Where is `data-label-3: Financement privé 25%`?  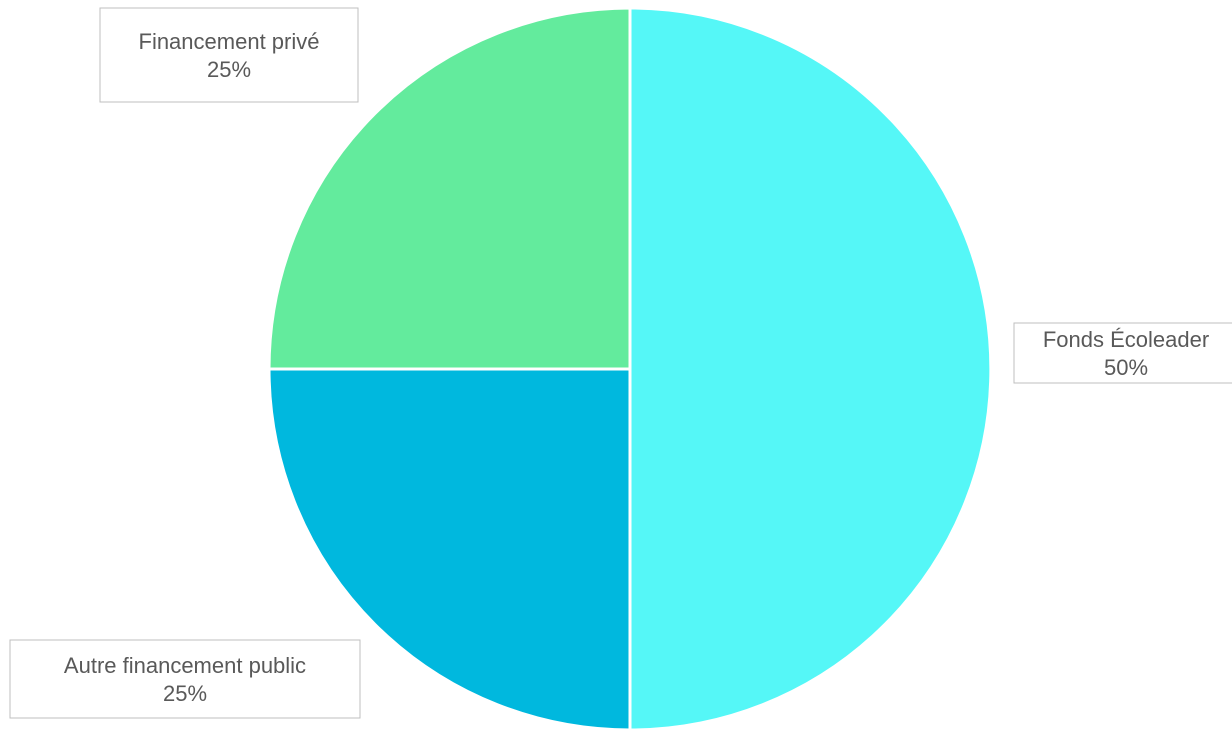
data-label-3: Financement privé 25% is located at coordinates (229, 55).